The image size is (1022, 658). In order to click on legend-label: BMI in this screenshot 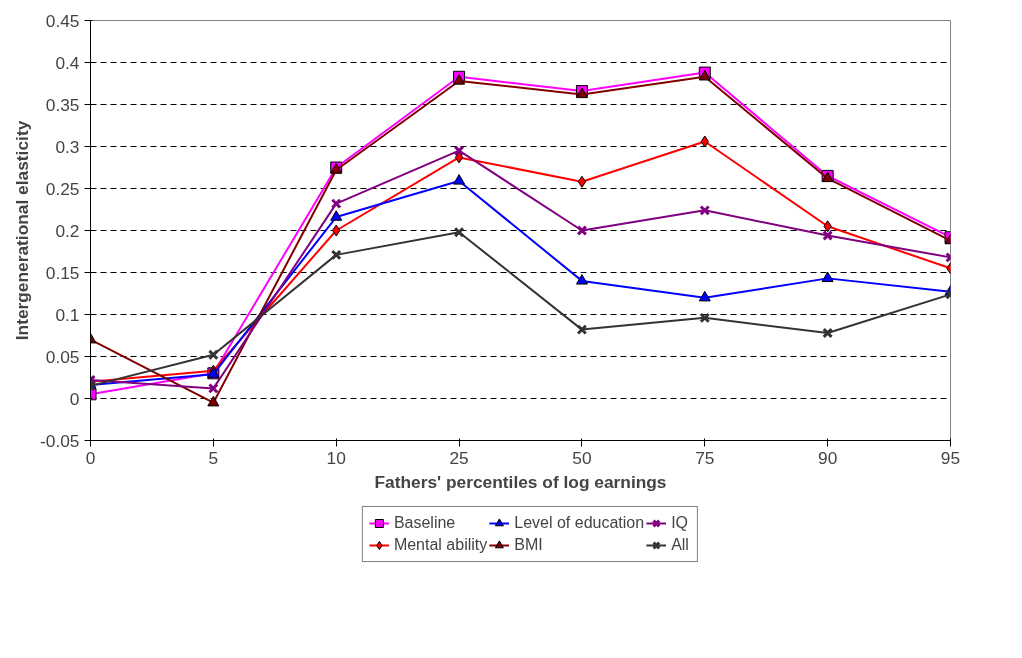, I will do `click(528, 545)`.